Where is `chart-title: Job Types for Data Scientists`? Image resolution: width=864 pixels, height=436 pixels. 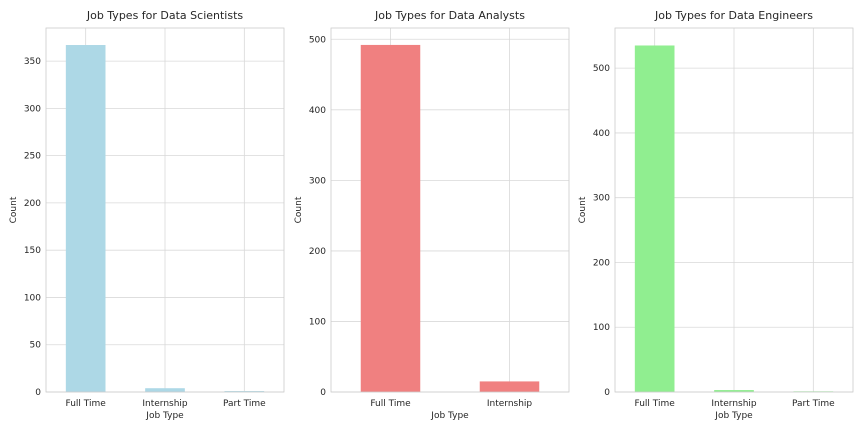 chart-title: Job Types for Data Scientists is located at coordinates (165, 15).